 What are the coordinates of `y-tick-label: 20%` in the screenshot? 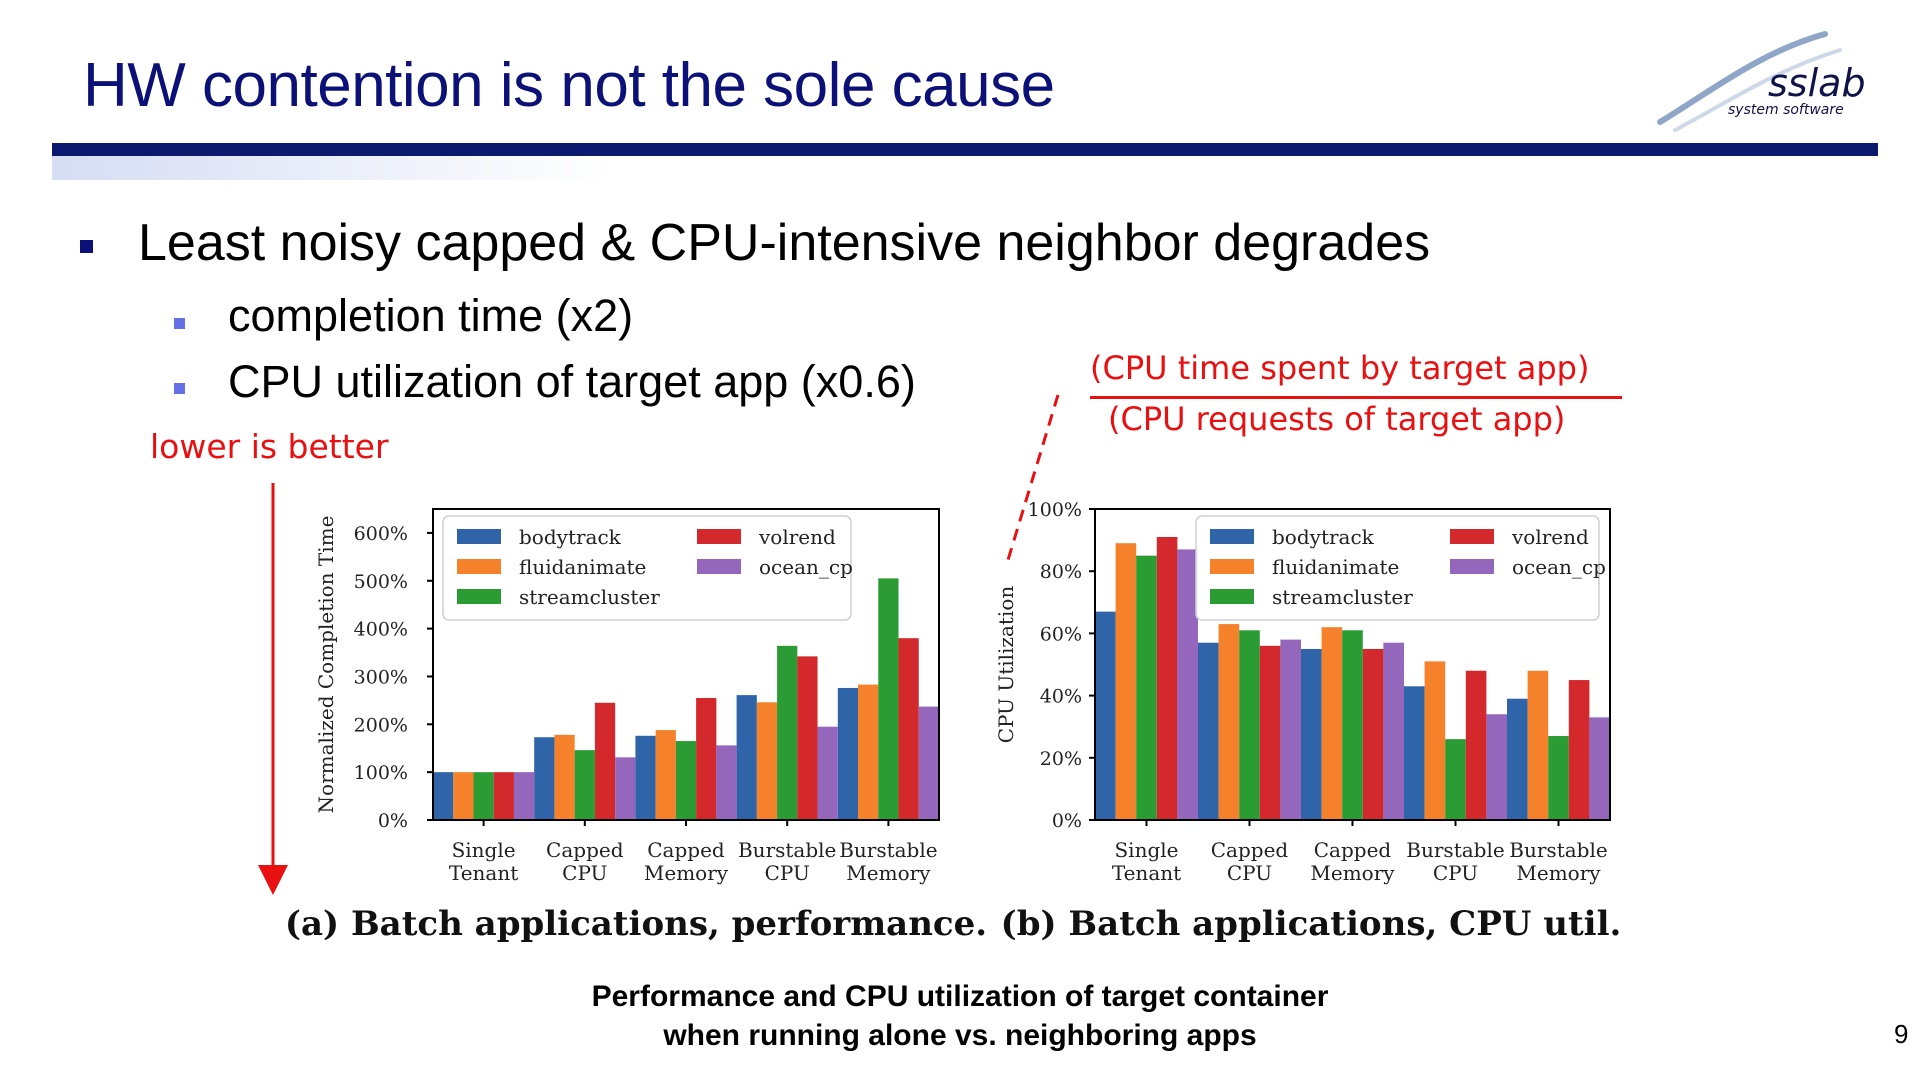 It's located at (1061, 759).